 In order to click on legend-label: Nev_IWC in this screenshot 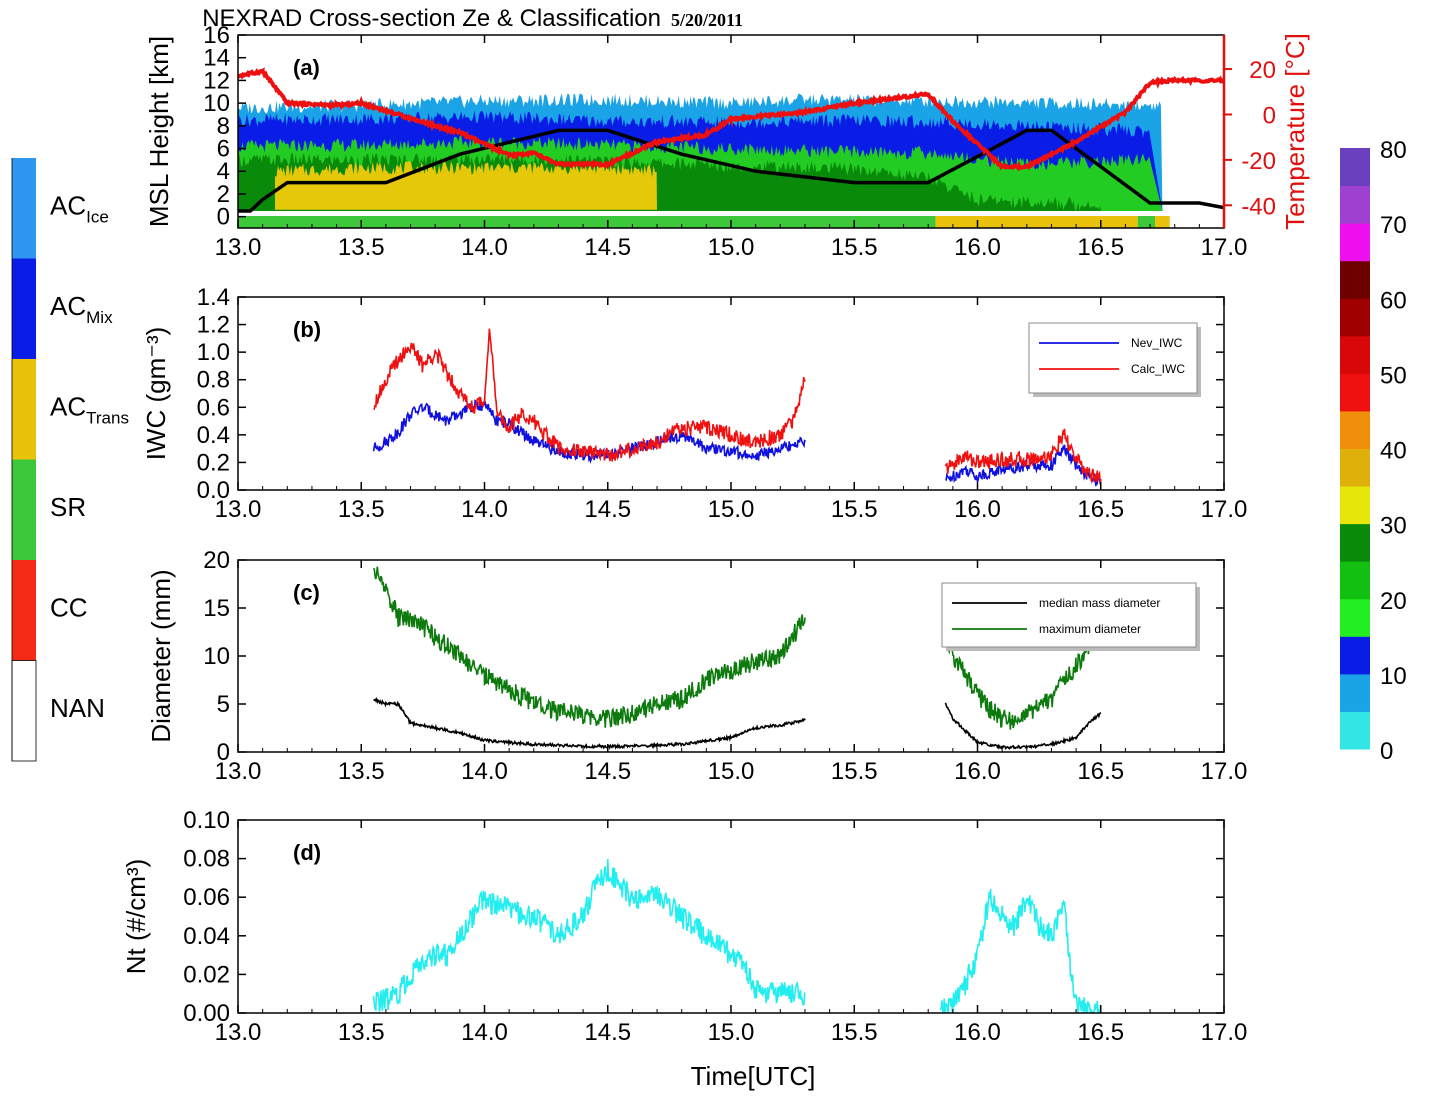, I will do `click(1157, 343)`.